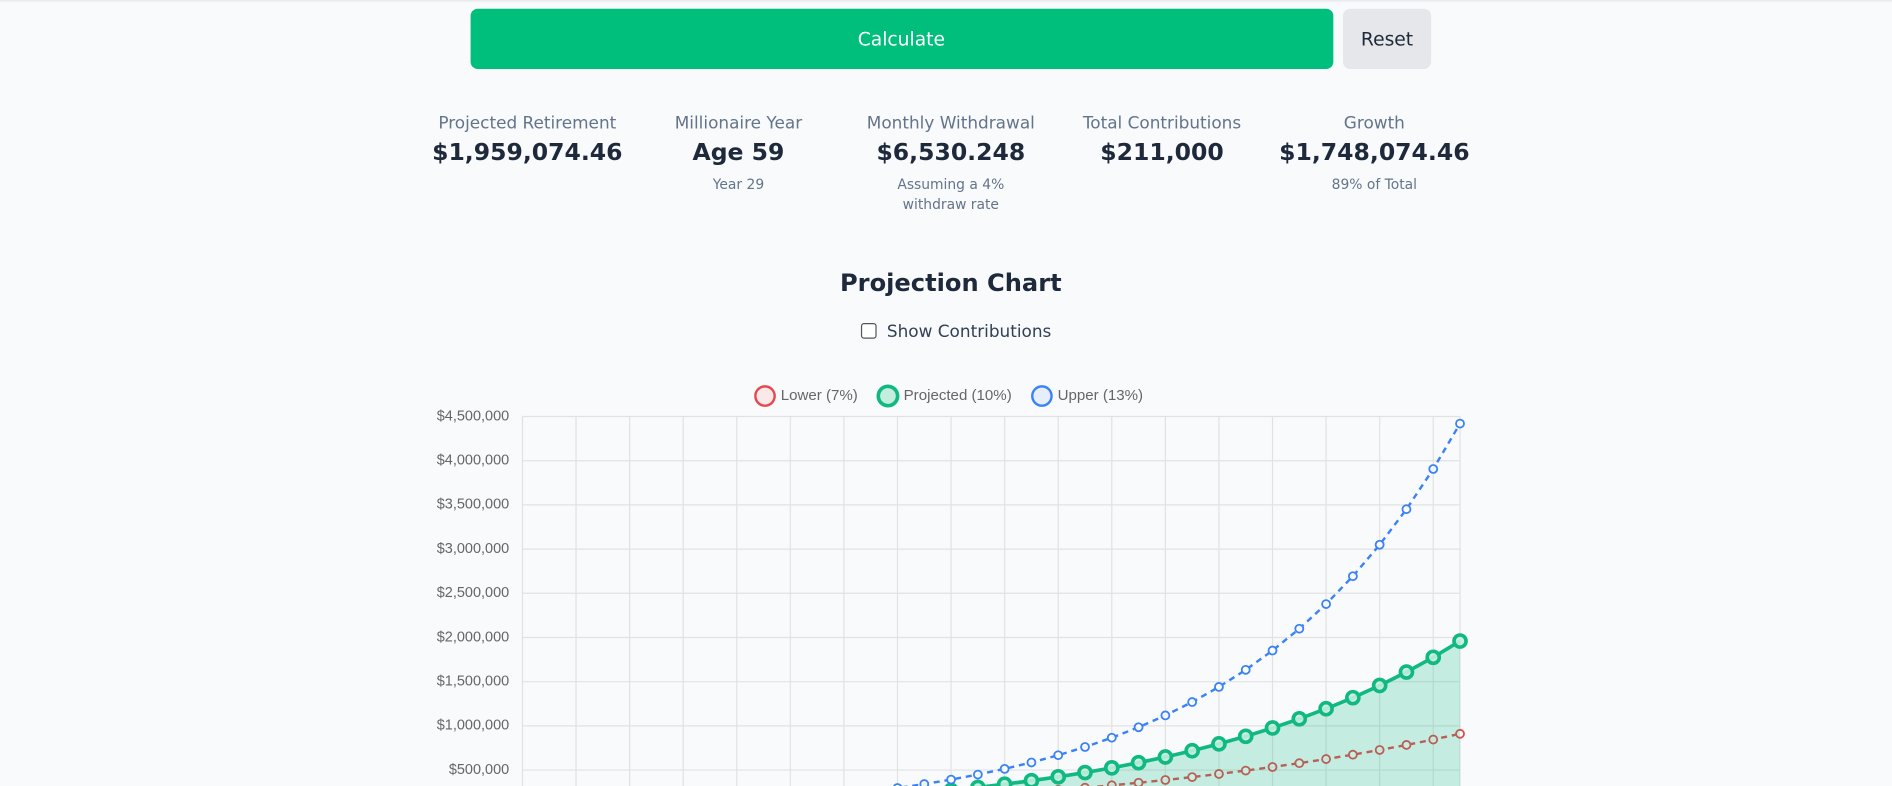 This screenshot has height=786, width=1892. I want to click on reset-label: Reset, so click(1387, 40).